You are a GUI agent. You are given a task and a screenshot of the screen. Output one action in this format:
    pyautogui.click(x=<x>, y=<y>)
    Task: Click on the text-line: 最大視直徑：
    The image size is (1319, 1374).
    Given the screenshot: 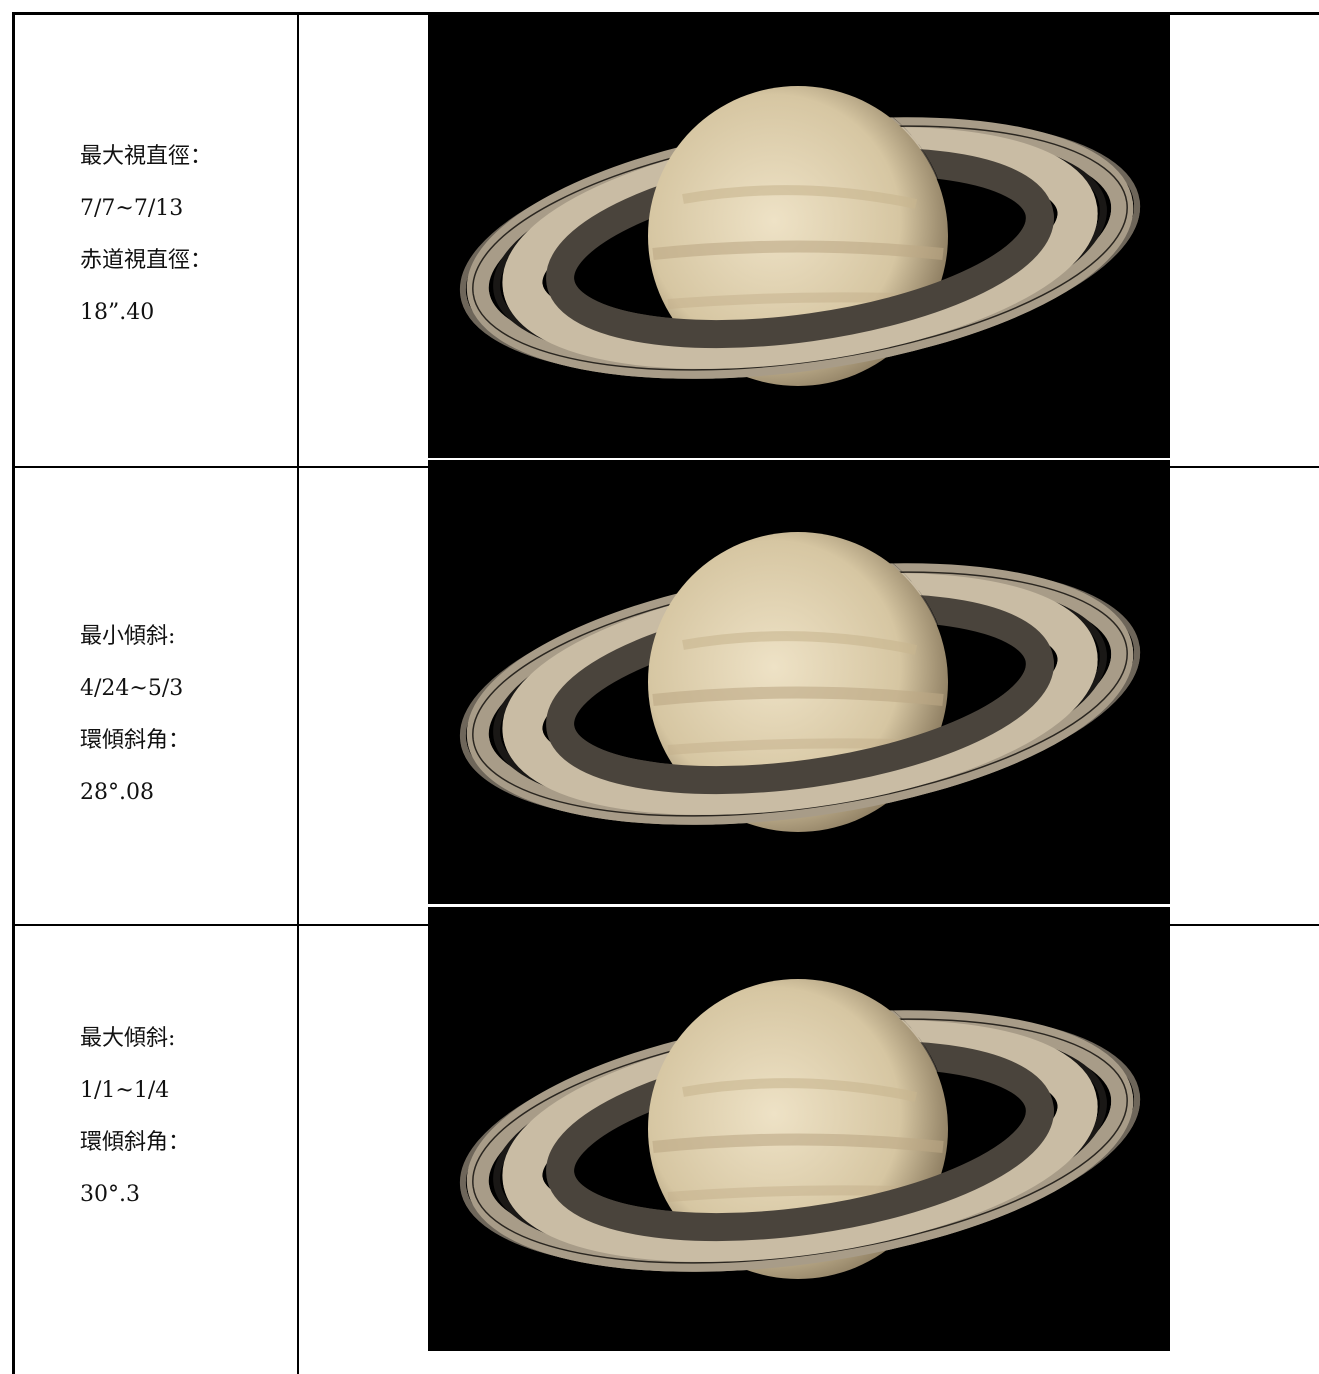 What is the action you would take?
    pyautogui.click(x=146, y=156)
    